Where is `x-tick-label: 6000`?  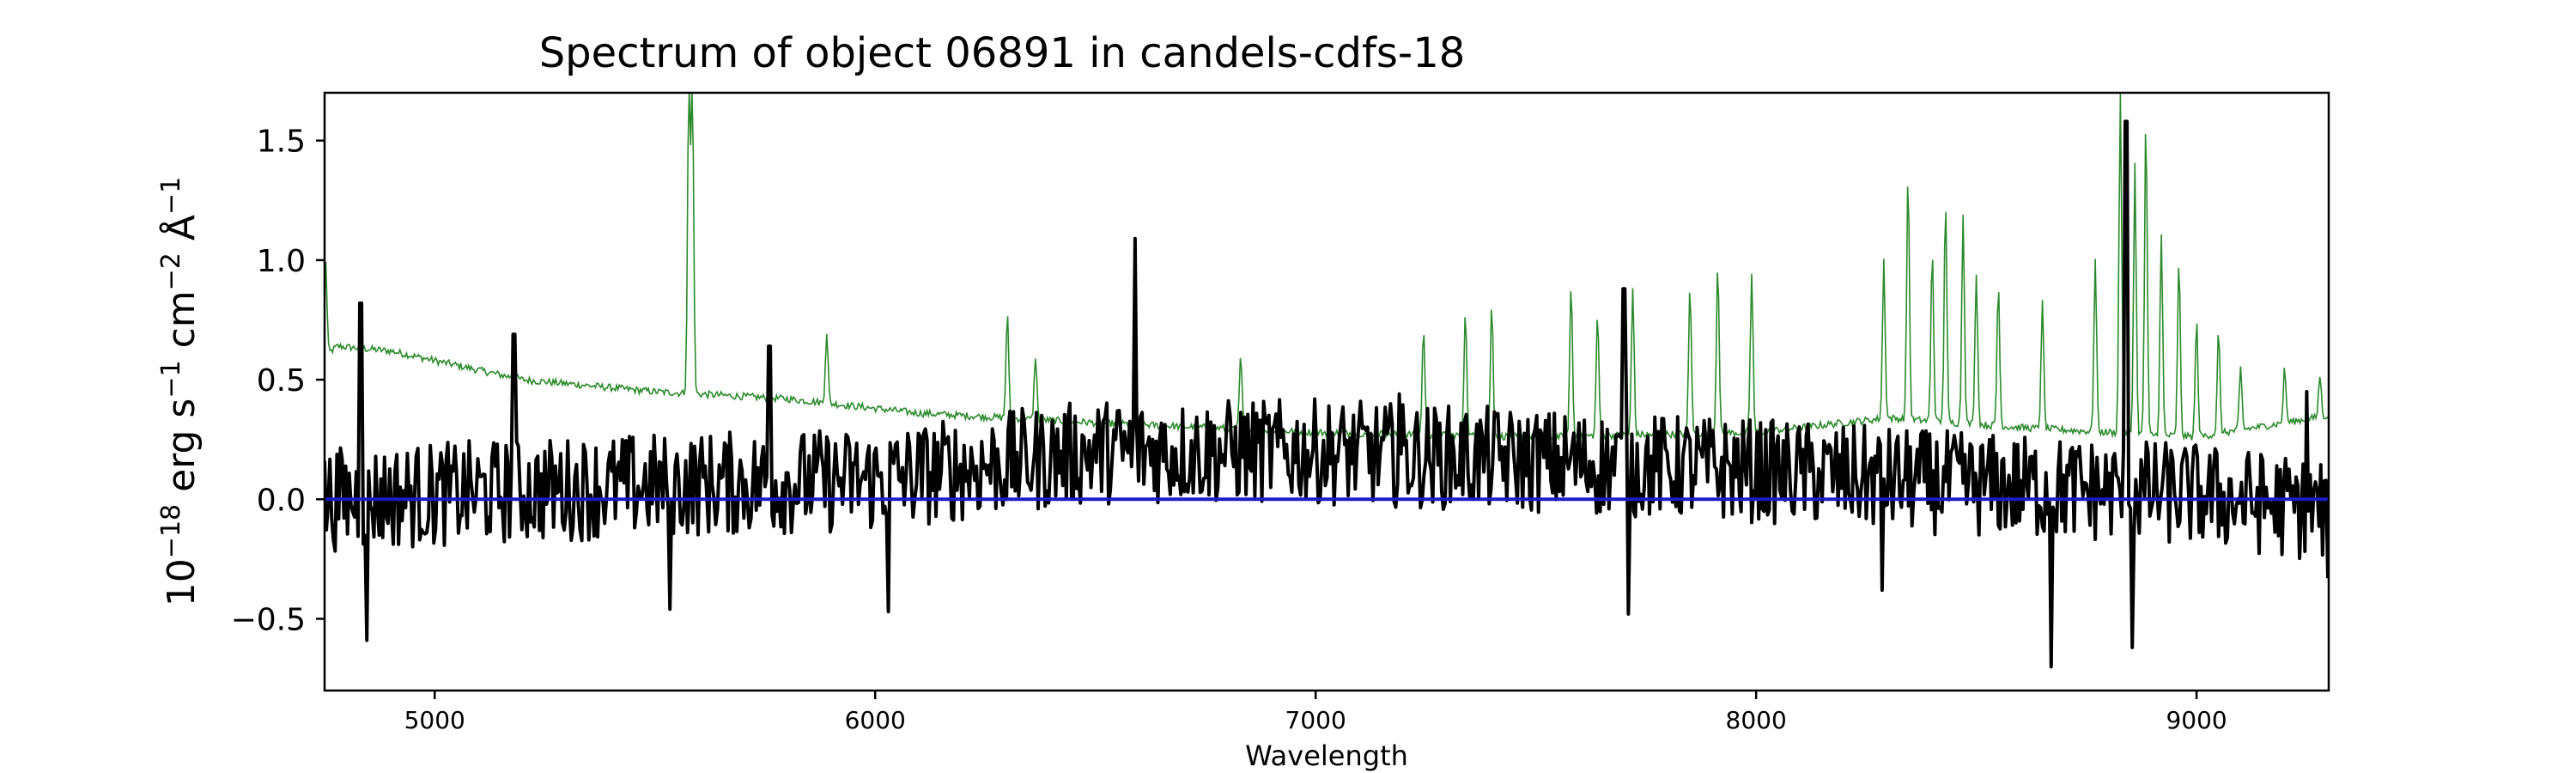
x-tick-label: 6000 is located at coordinates (876, 720).